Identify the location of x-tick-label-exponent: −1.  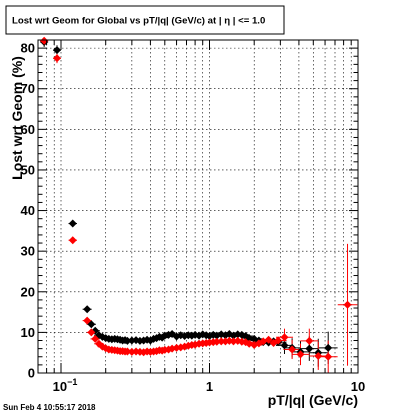
(72, 382).